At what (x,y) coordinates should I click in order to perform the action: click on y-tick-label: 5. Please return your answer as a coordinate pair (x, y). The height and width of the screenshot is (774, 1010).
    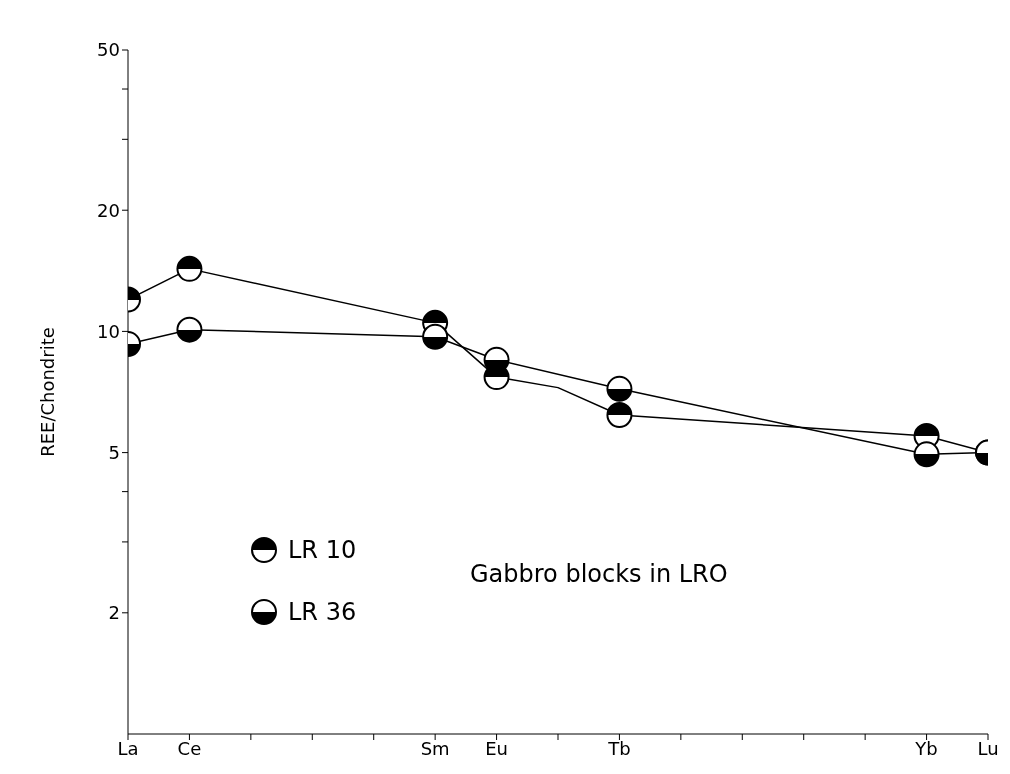
    Looking at the image, I should click on (114, 452).